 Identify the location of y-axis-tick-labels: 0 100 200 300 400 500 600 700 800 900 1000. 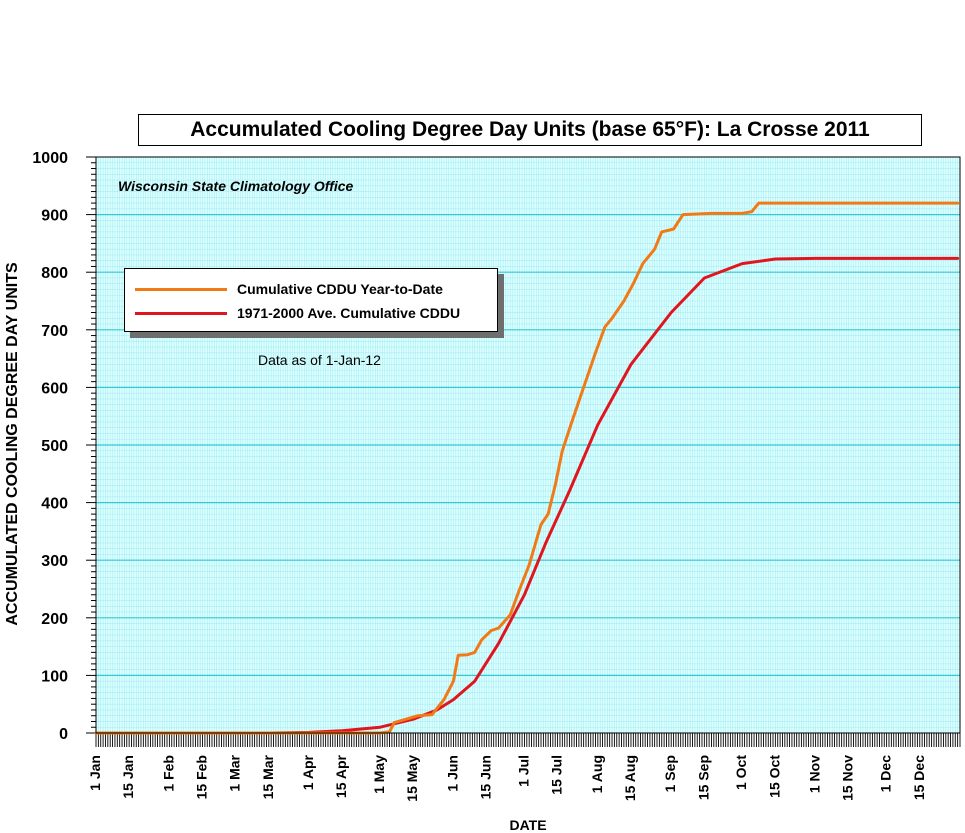
(50, 446).